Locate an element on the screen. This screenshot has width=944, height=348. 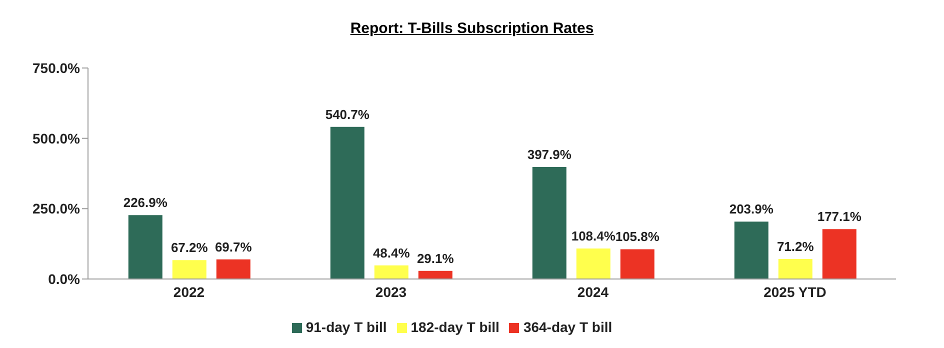
y-tick-label: 0.0% is located at coordinates (64, 278).